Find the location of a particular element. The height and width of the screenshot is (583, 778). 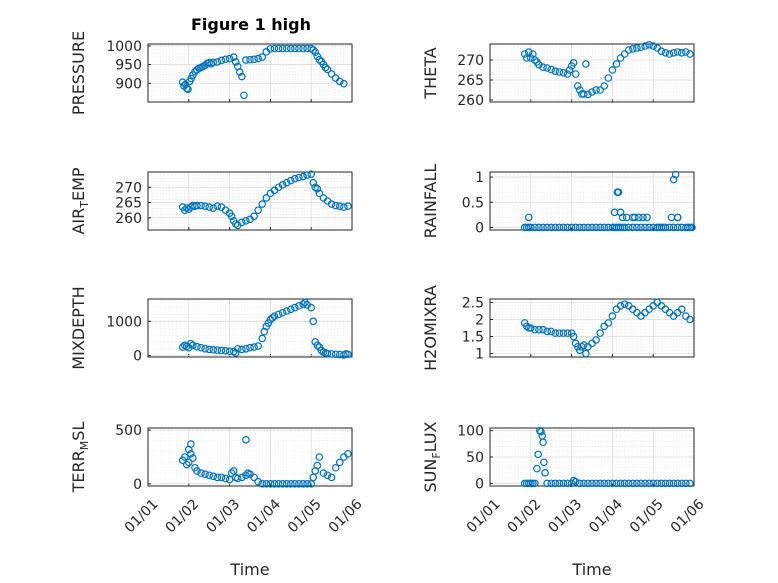

panel-6-xtick-label: 01/02 is located at coordinates (183, 516).